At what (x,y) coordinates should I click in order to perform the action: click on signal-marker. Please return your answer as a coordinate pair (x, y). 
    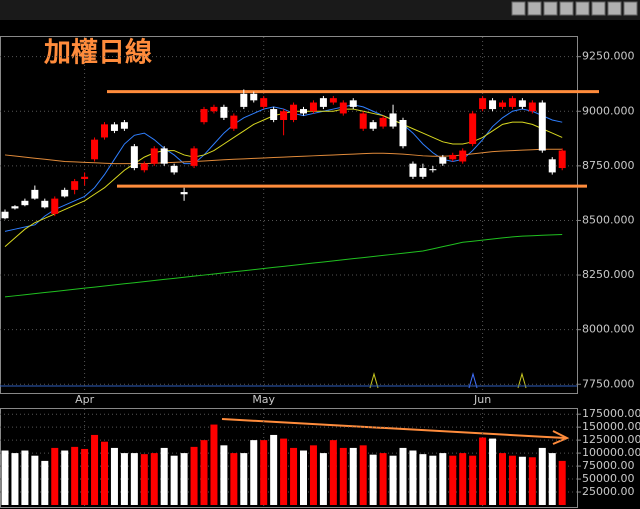
    Looking at the image, I should click on (374, 380).